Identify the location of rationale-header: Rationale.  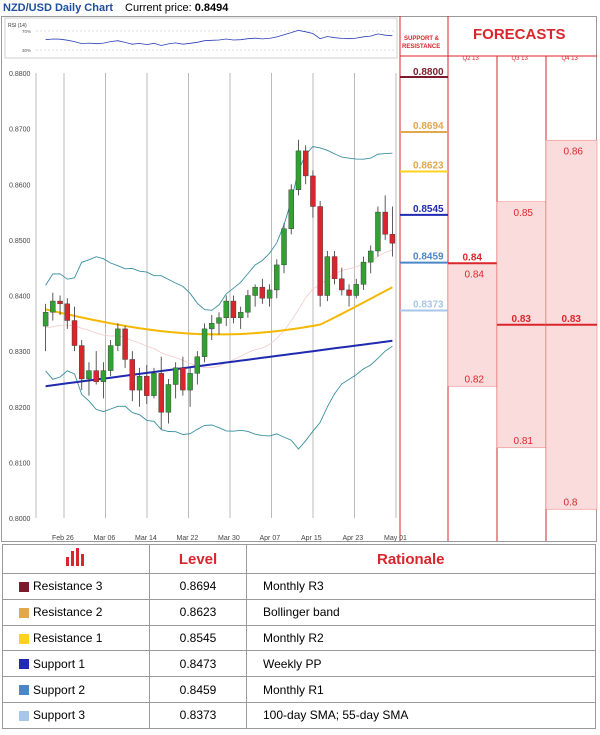
(421, 559).